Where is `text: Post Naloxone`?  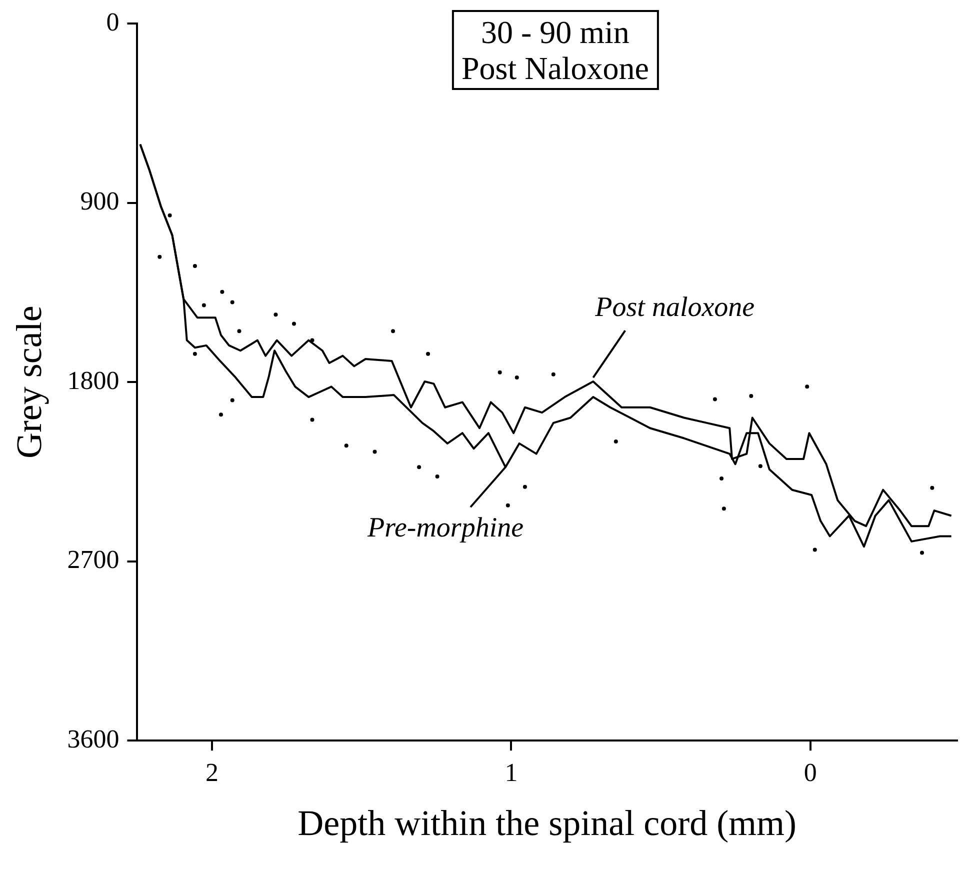 text: Post Naloxone is located at coordinates (555, 68).